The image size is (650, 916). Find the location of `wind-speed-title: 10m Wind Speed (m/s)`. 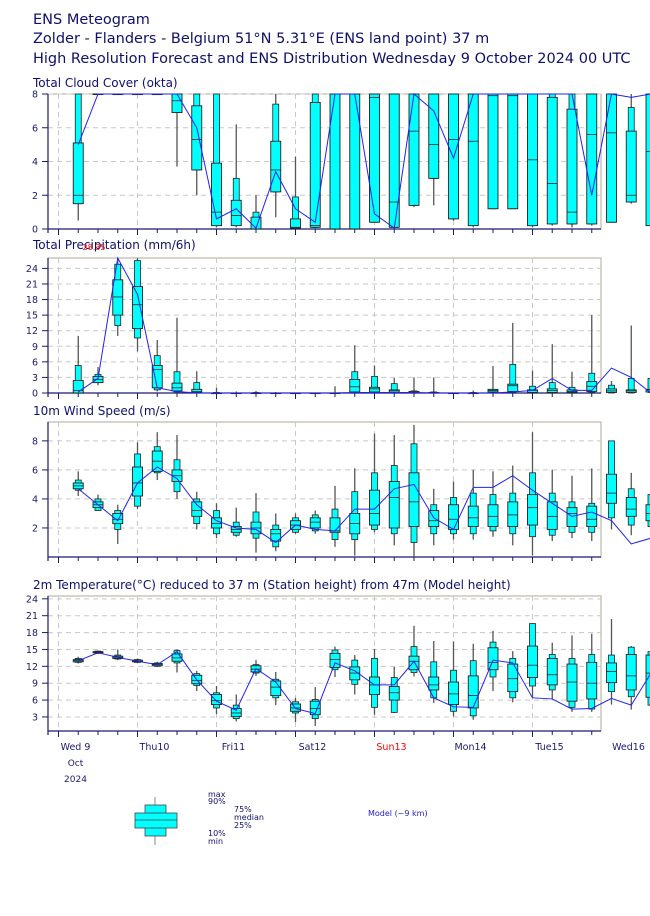

wind-speed-title: 10m Wind Speed (m/s) is located at coordinates (102, 411).